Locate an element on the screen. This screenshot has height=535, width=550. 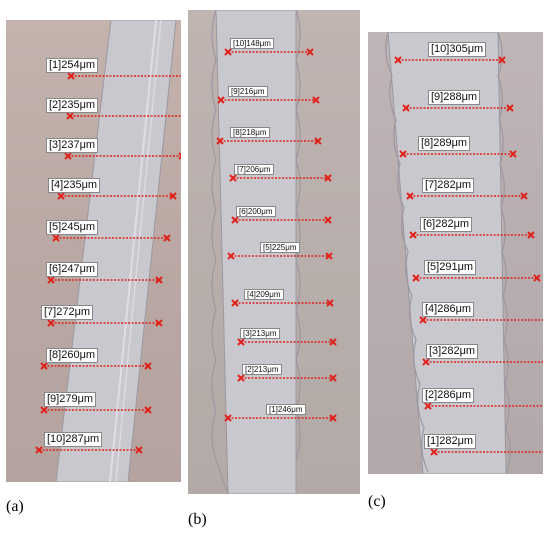
measurement-label: [2]235μm is located at coordinates (72, 105).